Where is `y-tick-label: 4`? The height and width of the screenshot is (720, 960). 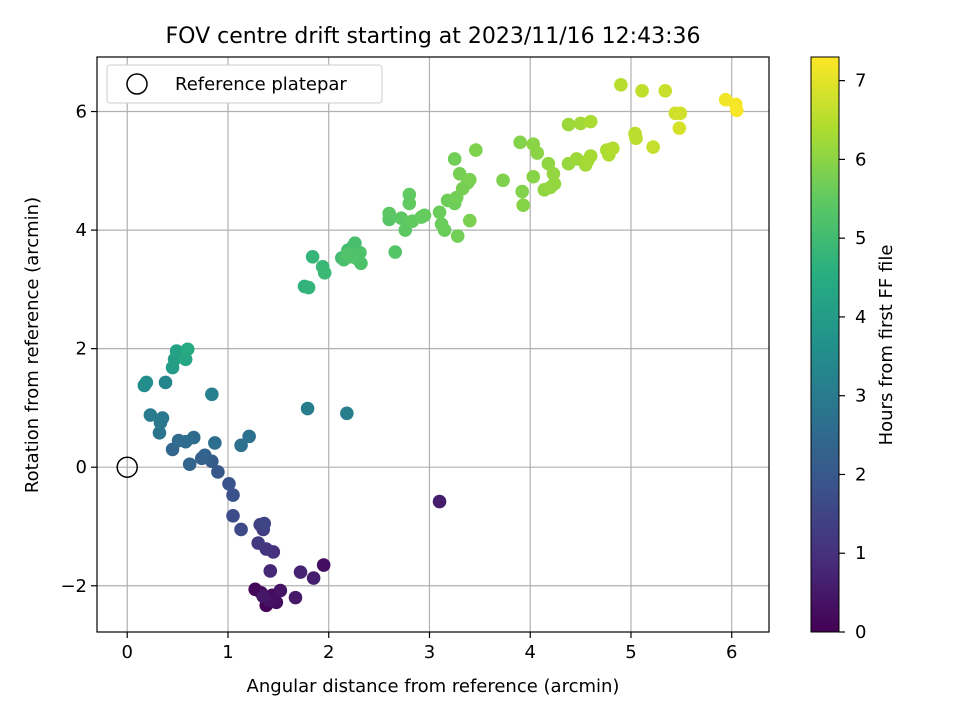 y-tick-label: 4 is located at coordinates (81, 230).